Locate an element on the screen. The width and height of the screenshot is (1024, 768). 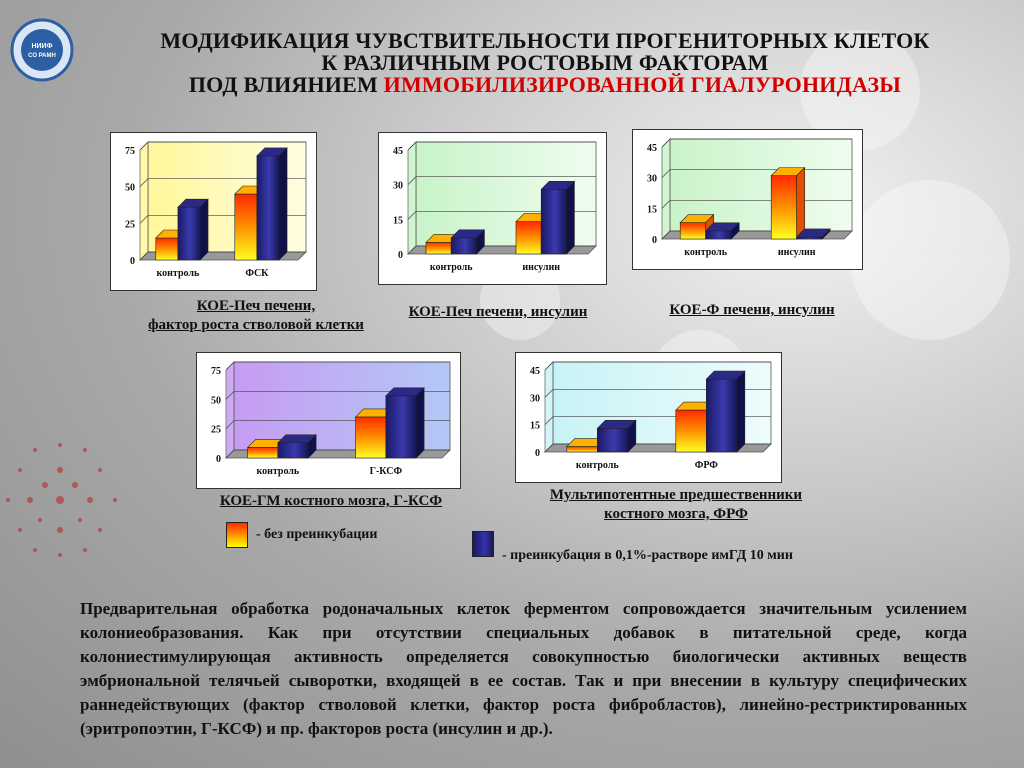
legend-label-1: - без преинкубации is located at coordinates (317, 534).